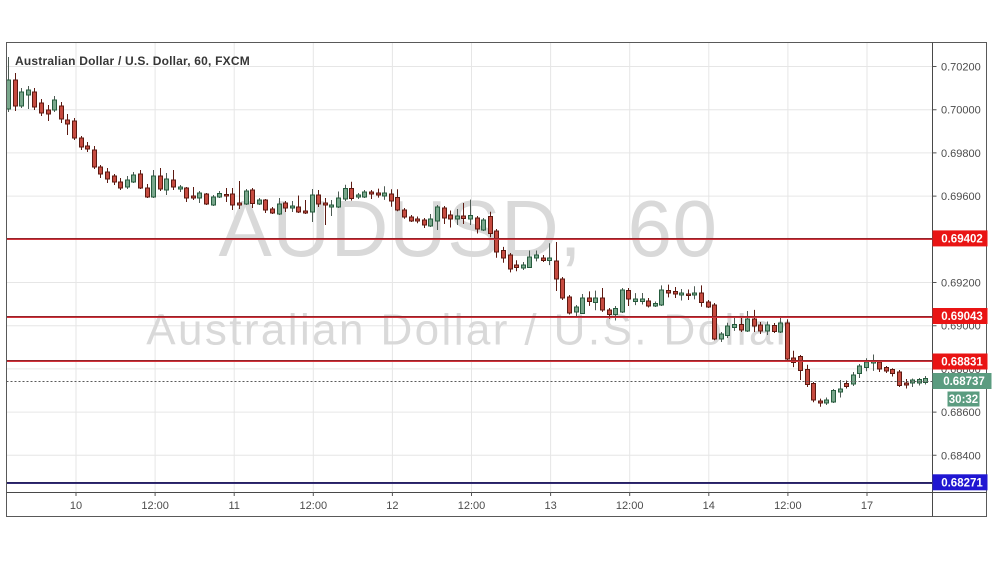 This screenshot has height=561, width=995. Describe the element at coordinates (961, 413) in the screenshot. I see `svg-text: 0.68600` at that location.